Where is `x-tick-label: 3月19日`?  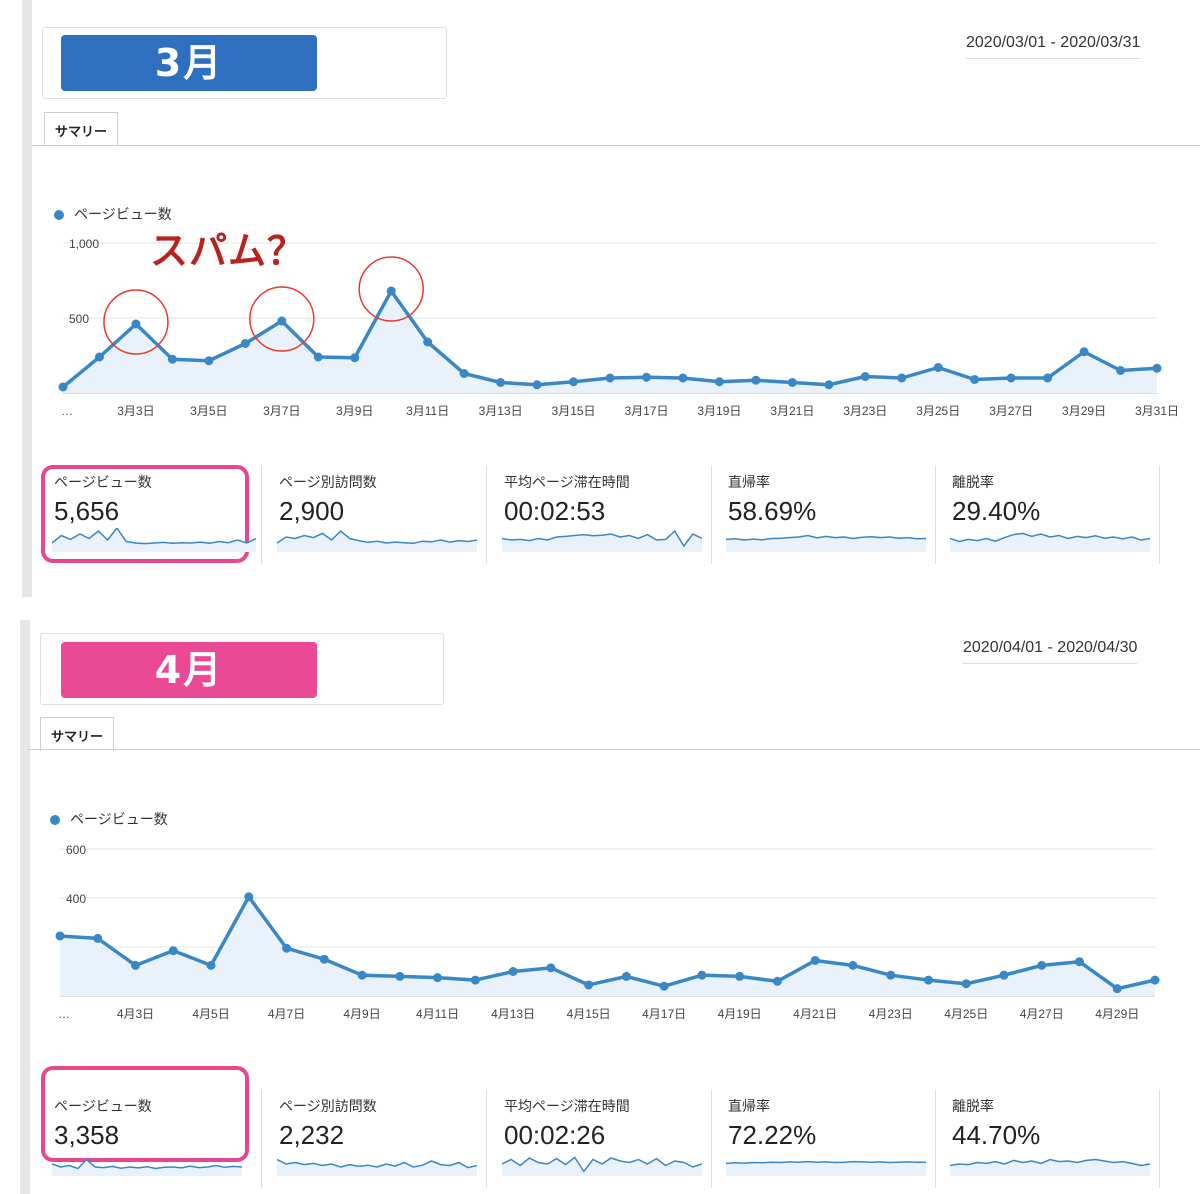
x-tick-label: 3月19日 is located at coordinates (719, 411).